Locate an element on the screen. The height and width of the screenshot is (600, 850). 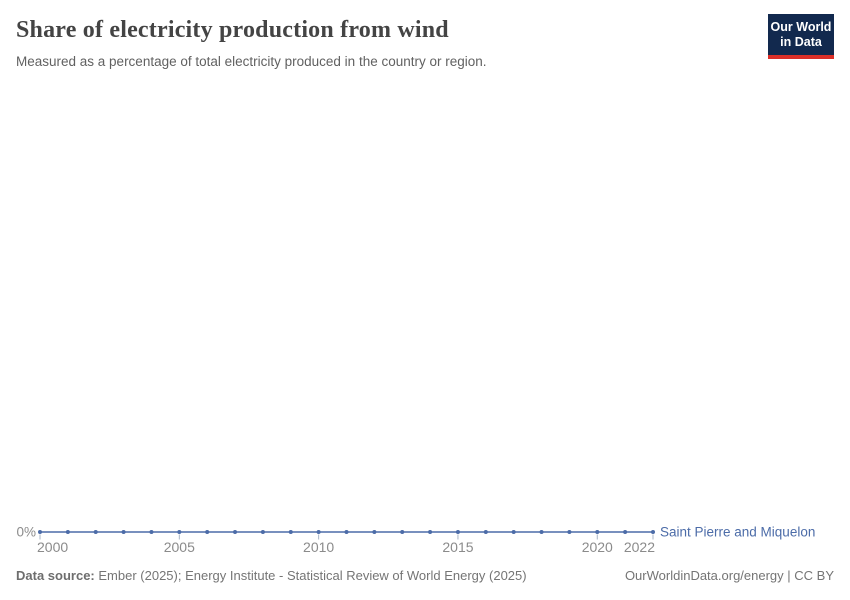
x-axis-label: 2010 is located at coordinates (318, 547).